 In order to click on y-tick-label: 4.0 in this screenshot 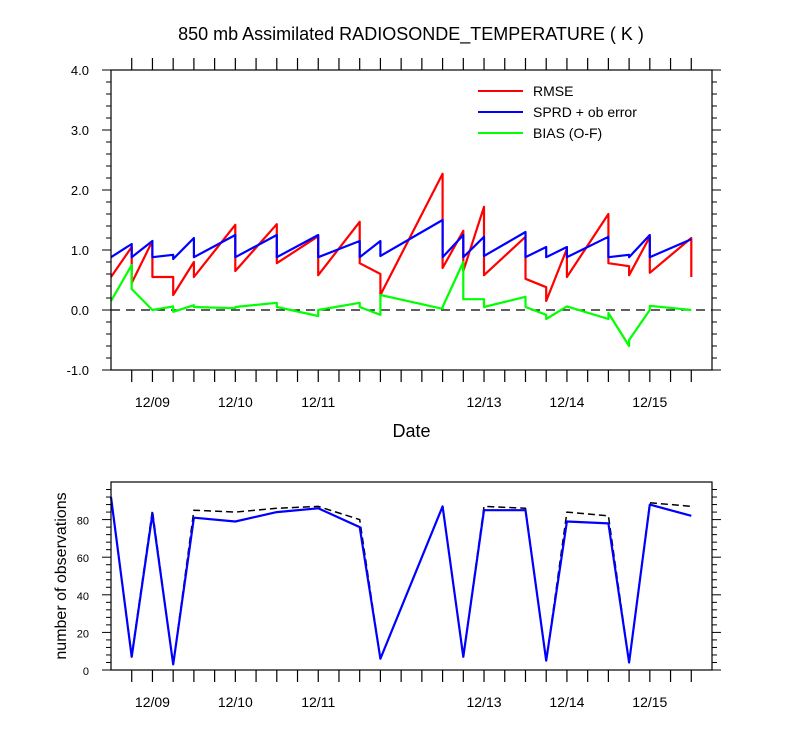, I will do `click(80, 70)`.